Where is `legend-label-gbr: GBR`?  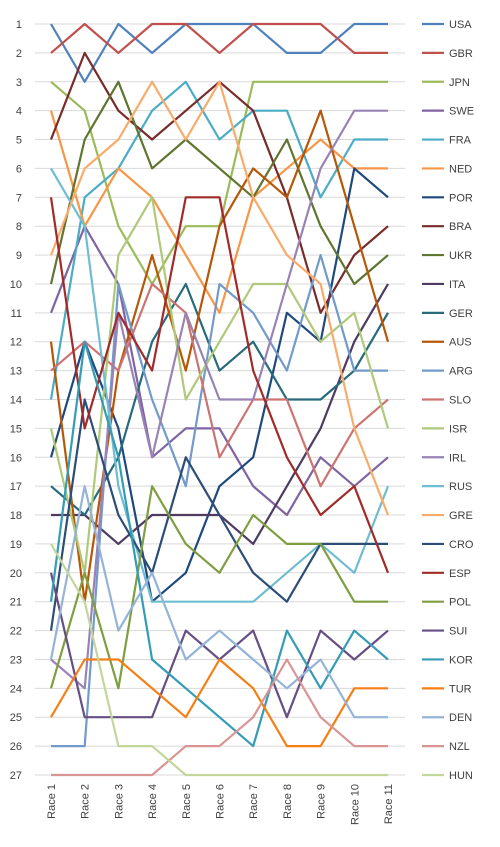 legend-label-gbr: GBR is located at coordinates (461, 54).